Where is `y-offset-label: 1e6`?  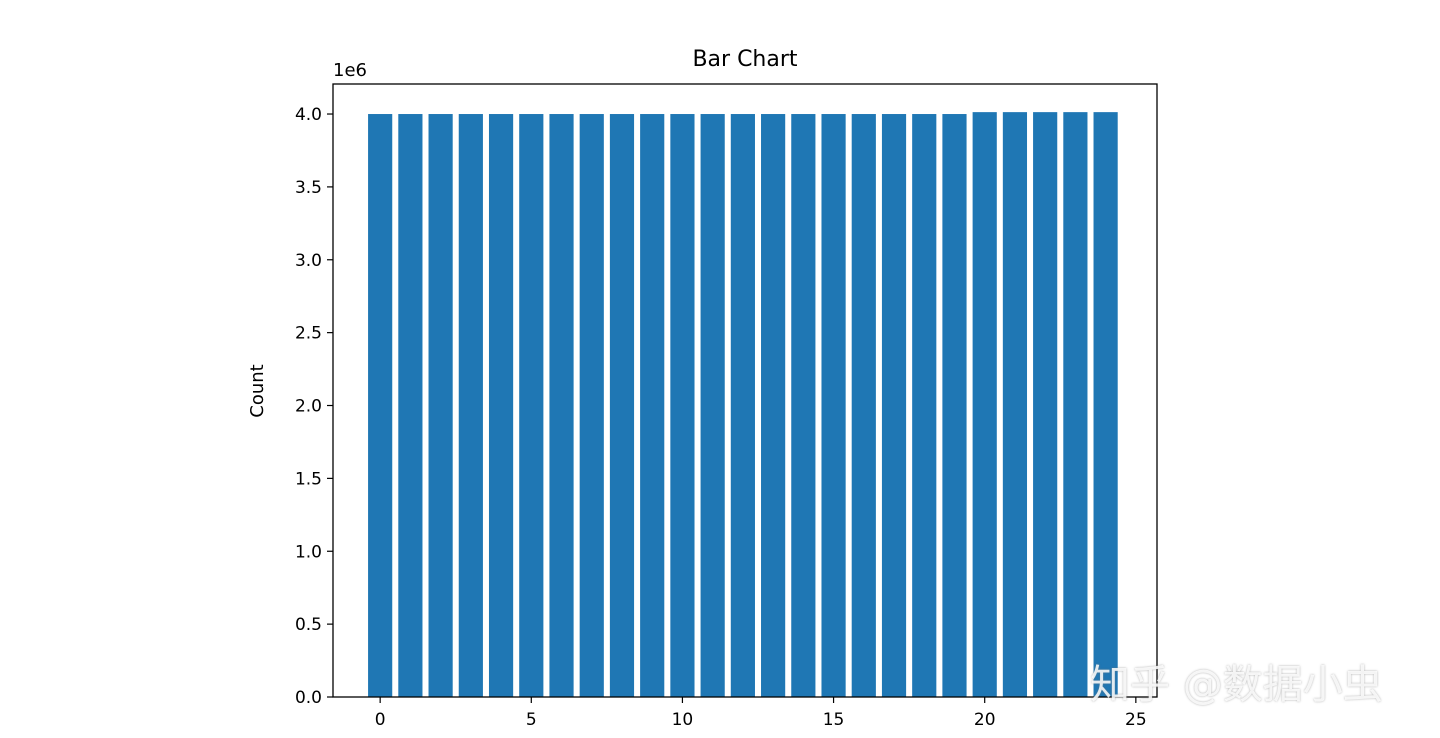 y-offset-label: 1e6 is located at coordinates (350, 70).